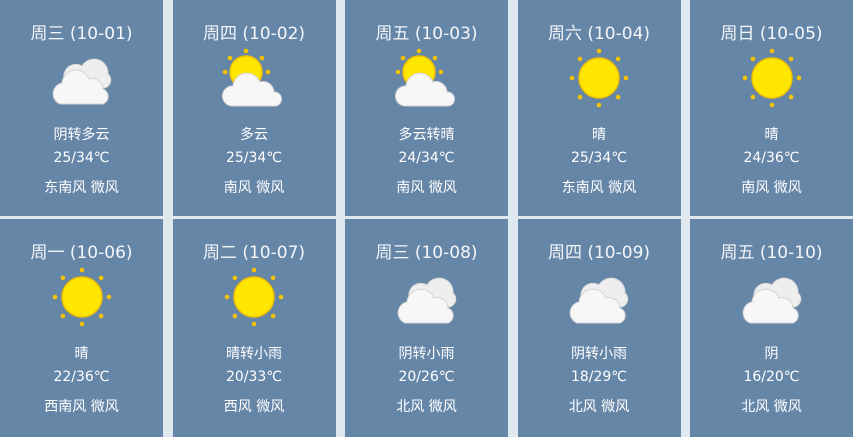 The height and width of the screenshot is (437, 853). I want to click on day-title: 周二 (10-07), so click(254, 253).